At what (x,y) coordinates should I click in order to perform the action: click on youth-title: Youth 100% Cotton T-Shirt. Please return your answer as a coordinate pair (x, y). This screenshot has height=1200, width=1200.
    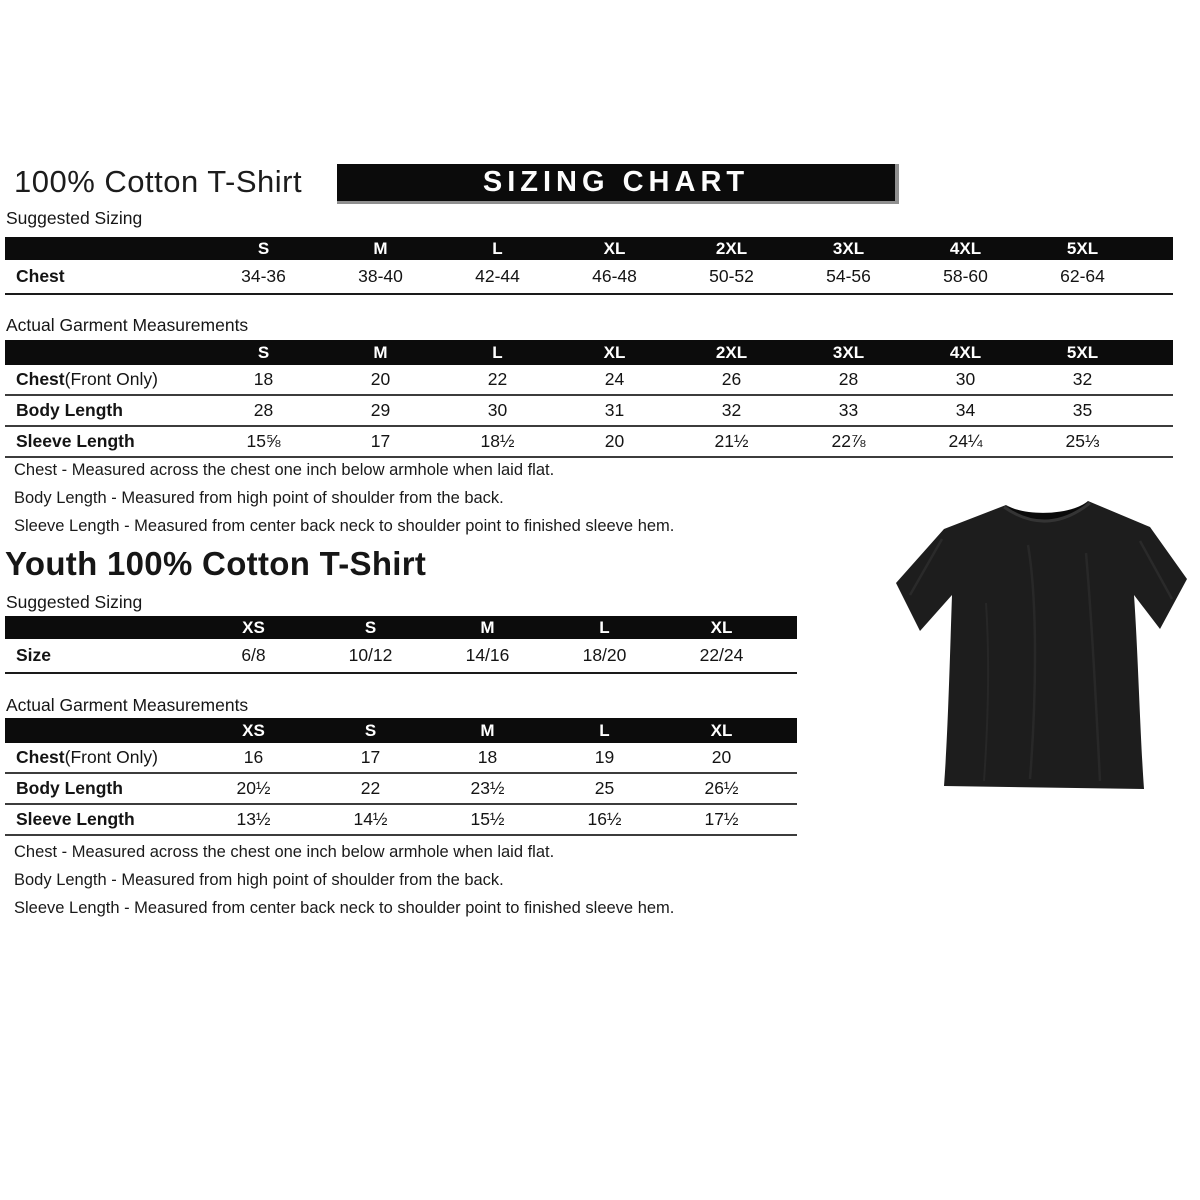
    Looking at the image, I should click on (216, 563).